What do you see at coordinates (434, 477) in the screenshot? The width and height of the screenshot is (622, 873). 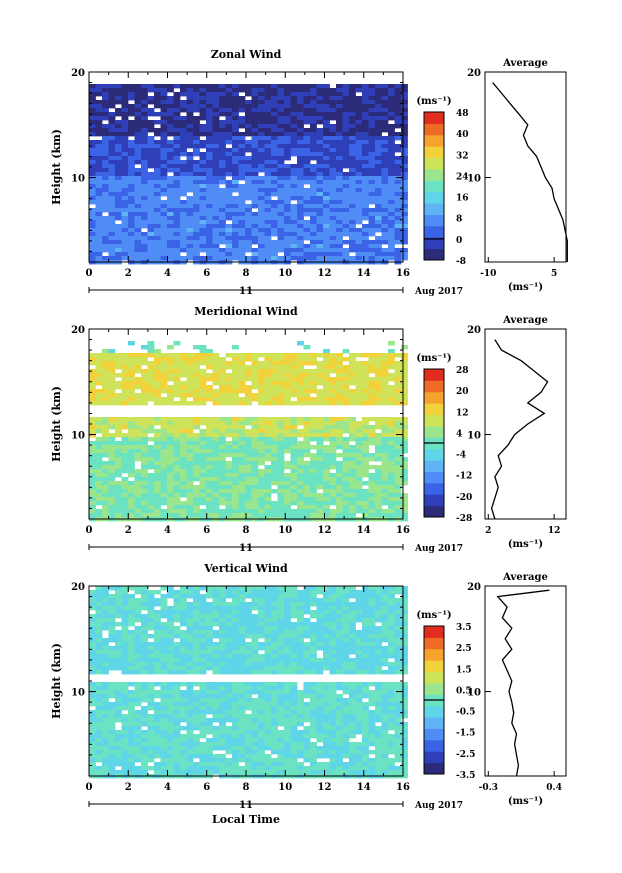 I see `colorbar-segment` at bounding box center [434, 477].